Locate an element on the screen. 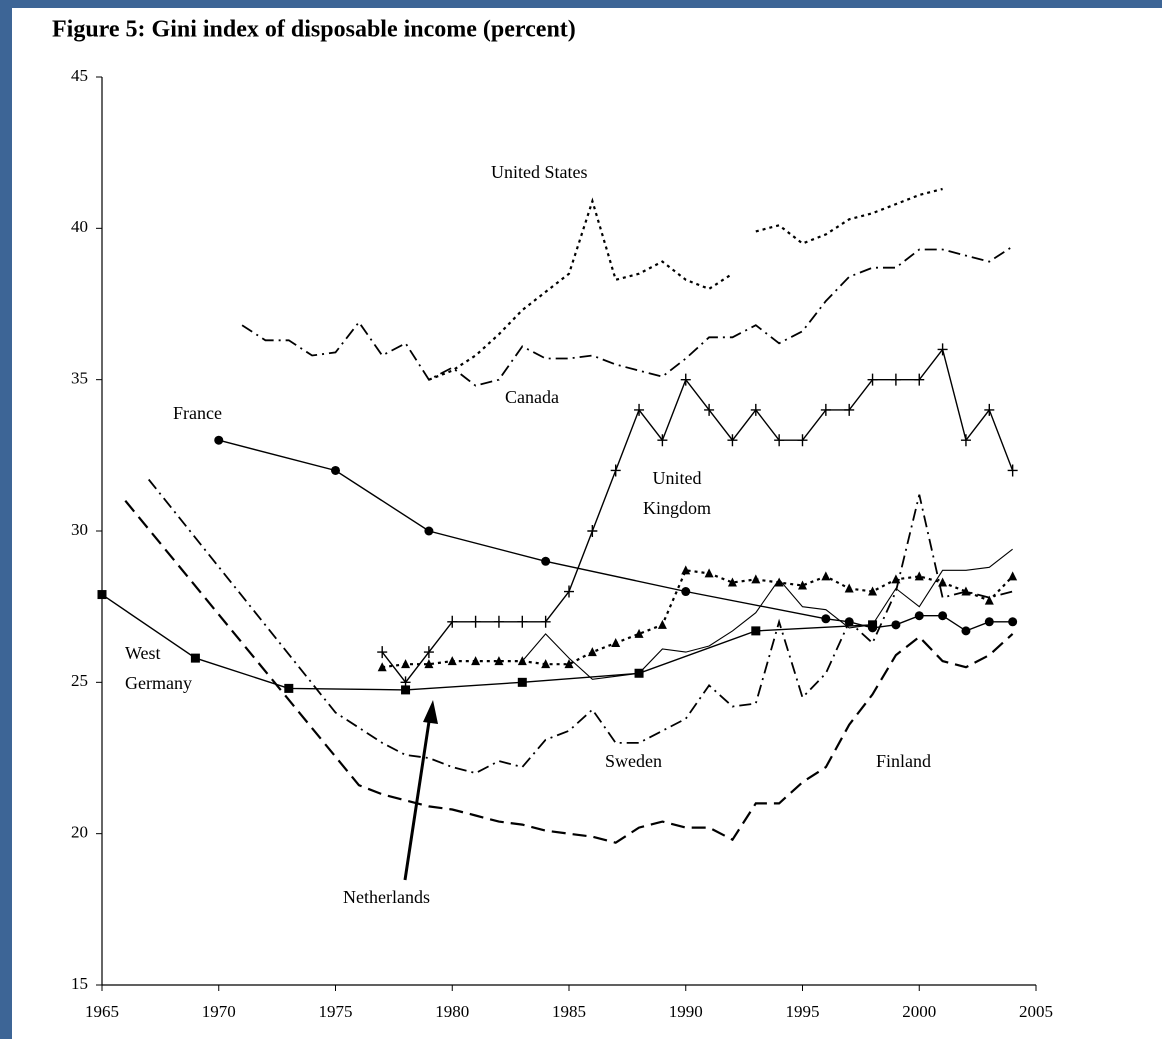 Image resolution: width=1162 pixels, height=1039 pixels. series-label: Sweden is located at coordinates (633, 761).